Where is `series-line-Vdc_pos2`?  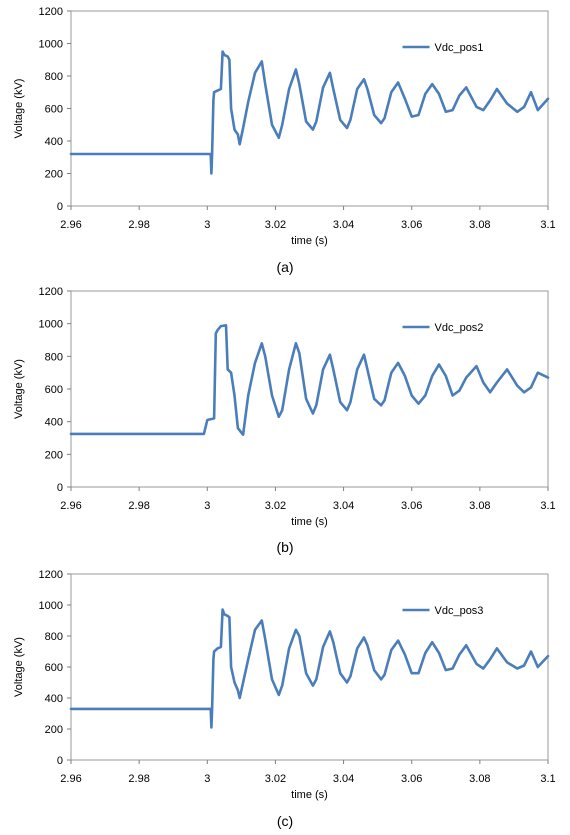
series-line-Vdc_pos2 is located at coordinates (309, 380).